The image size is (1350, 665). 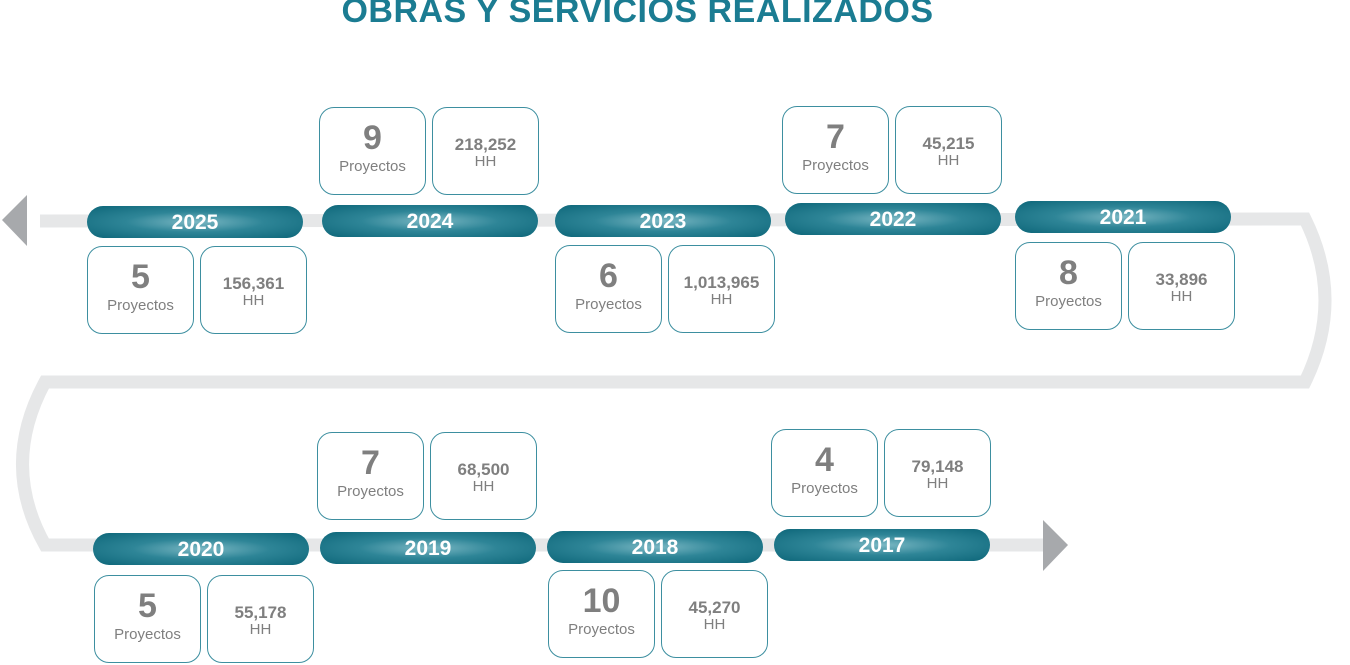 I want to click on hh-value: 68,500, so click(x=483, y=469).